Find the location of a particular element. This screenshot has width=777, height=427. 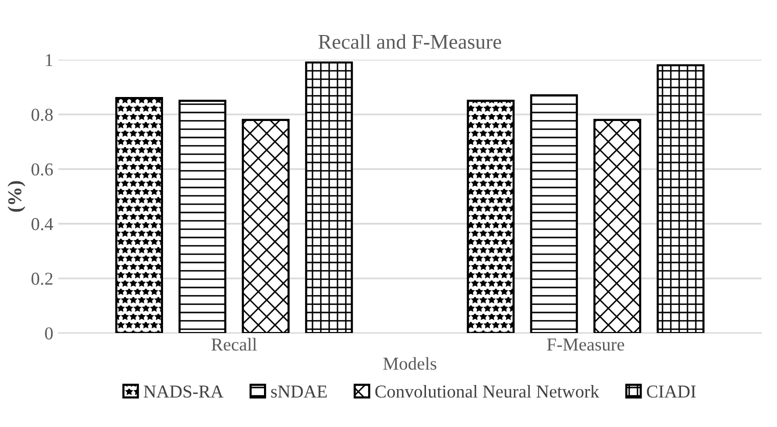

y-tick-label: 0.4 is located at coordinates (43, 224).